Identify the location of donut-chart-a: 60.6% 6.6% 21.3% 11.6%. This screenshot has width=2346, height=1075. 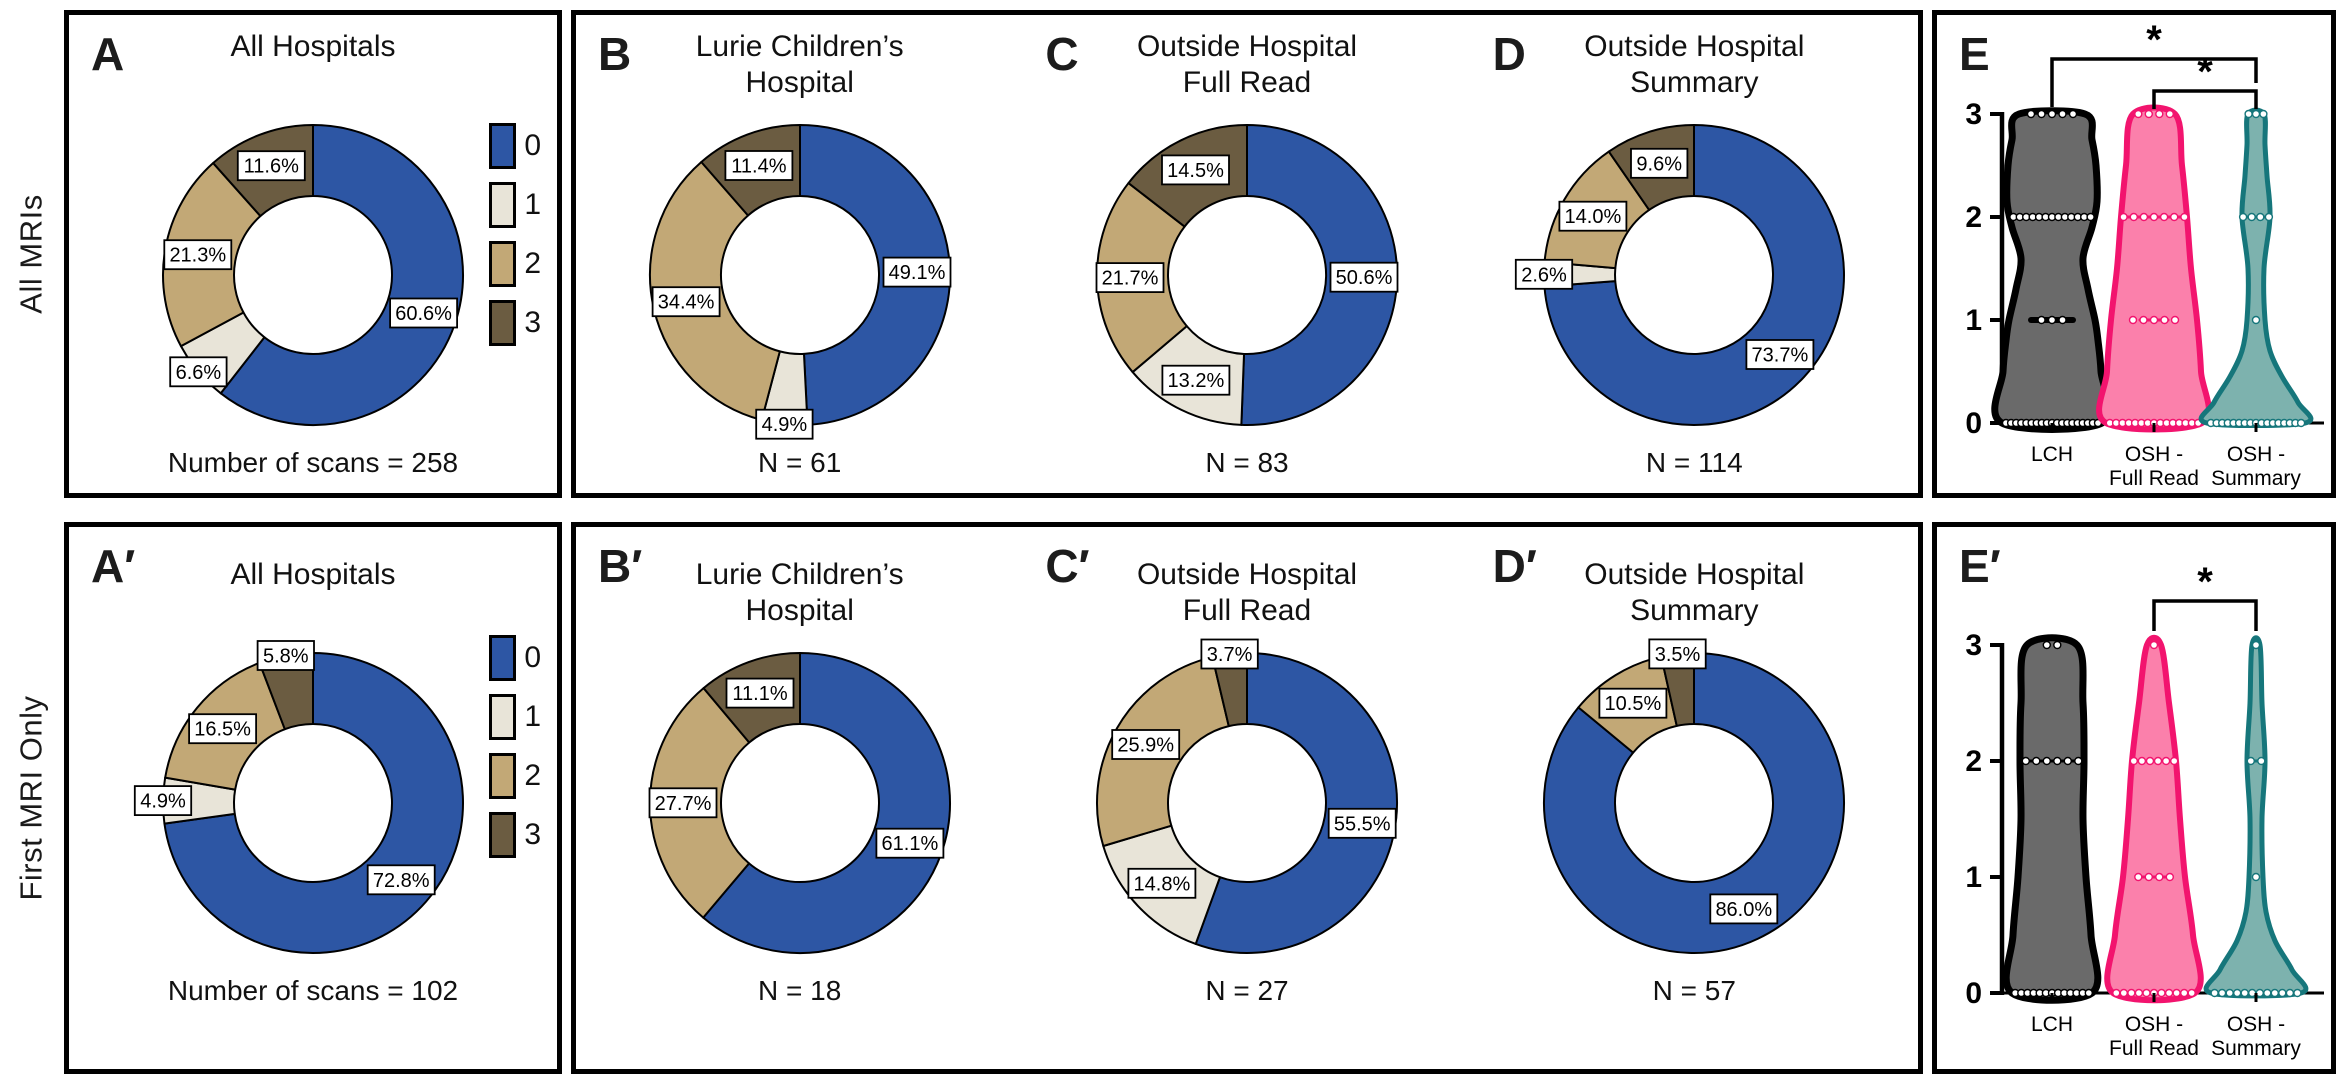
(313, 275).